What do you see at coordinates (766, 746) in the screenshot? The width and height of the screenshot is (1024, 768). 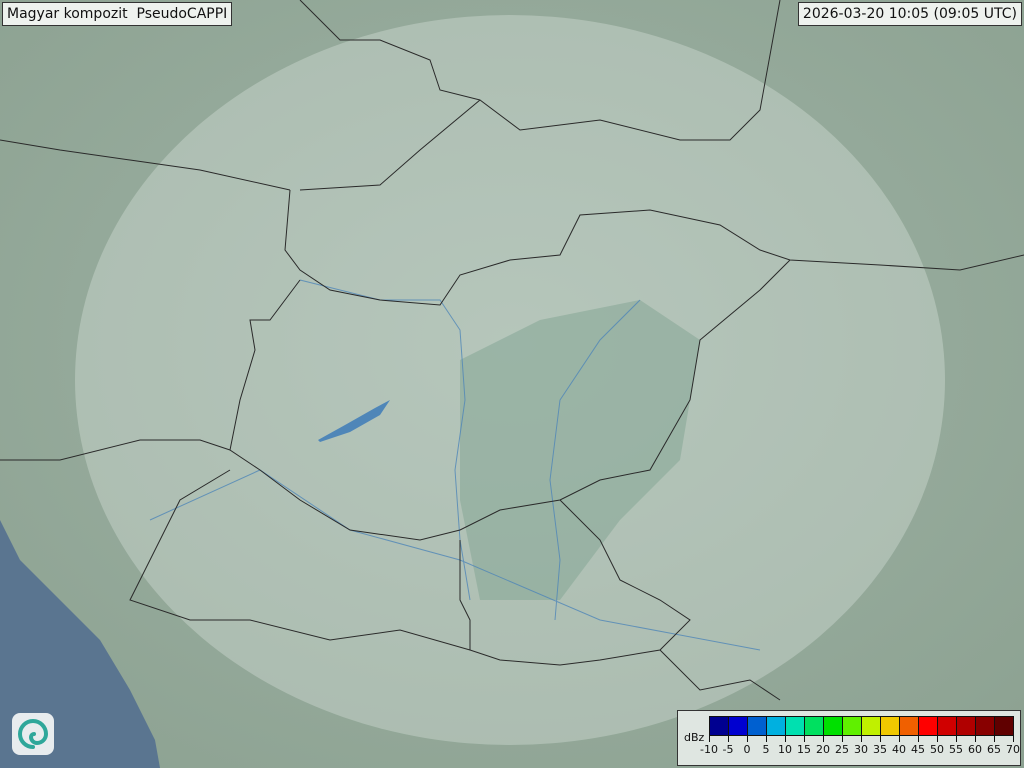 I see `legend-tick-label: 5` at bounding box center [766, 746].